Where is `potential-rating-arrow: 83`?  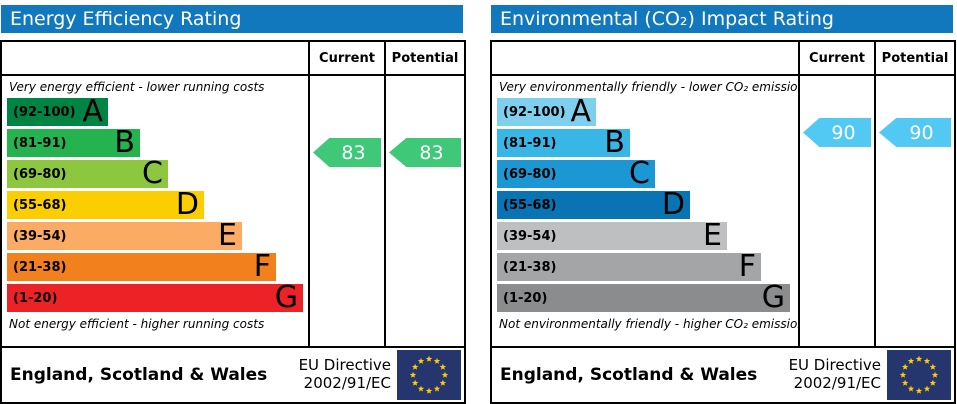 potential-rating-arrow: 83 is located at coordinates (425, 152).